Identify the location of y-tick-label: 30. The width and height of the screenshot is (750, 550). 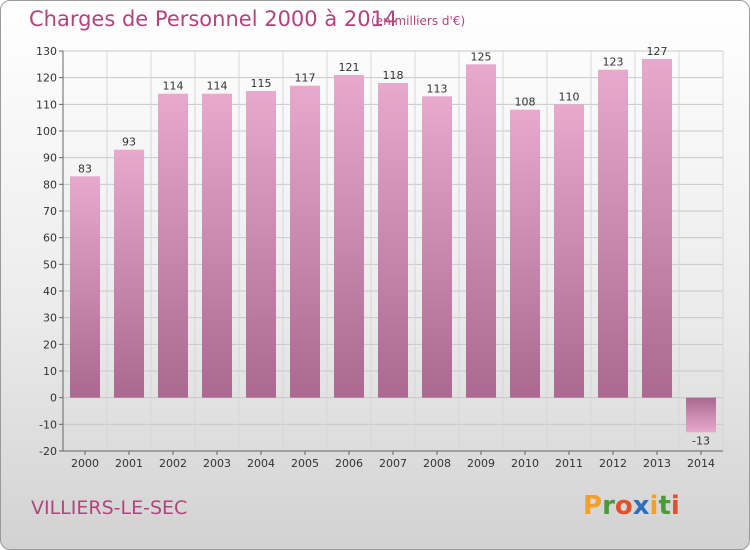
(50, 318).